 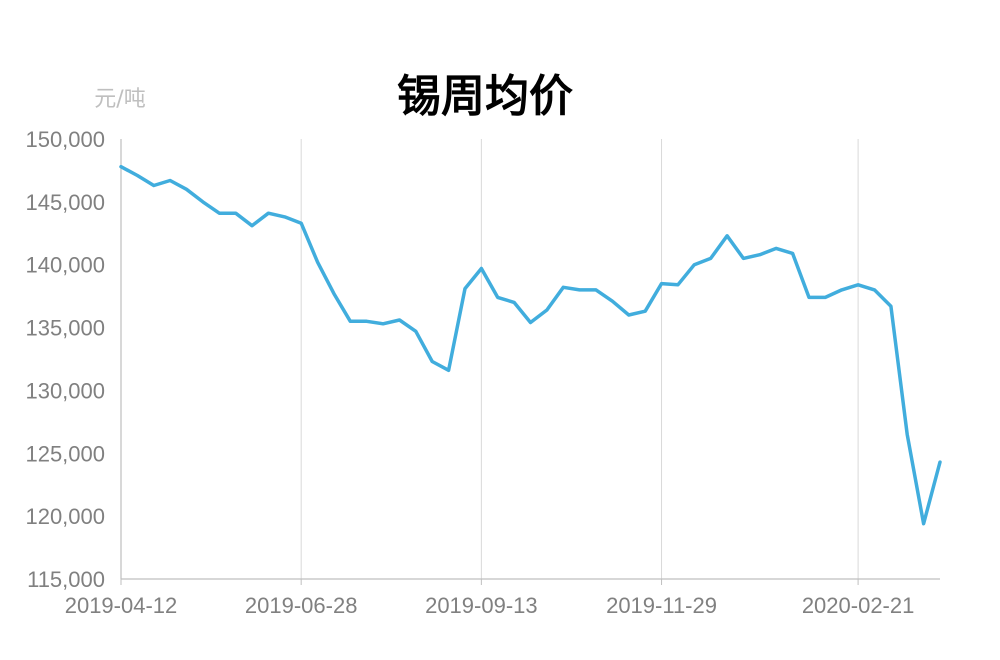 What do you see at coordinates (65, 516) in the screenshot?
I see `y-tick-label: 120,000` at bounding box center [65, 516].